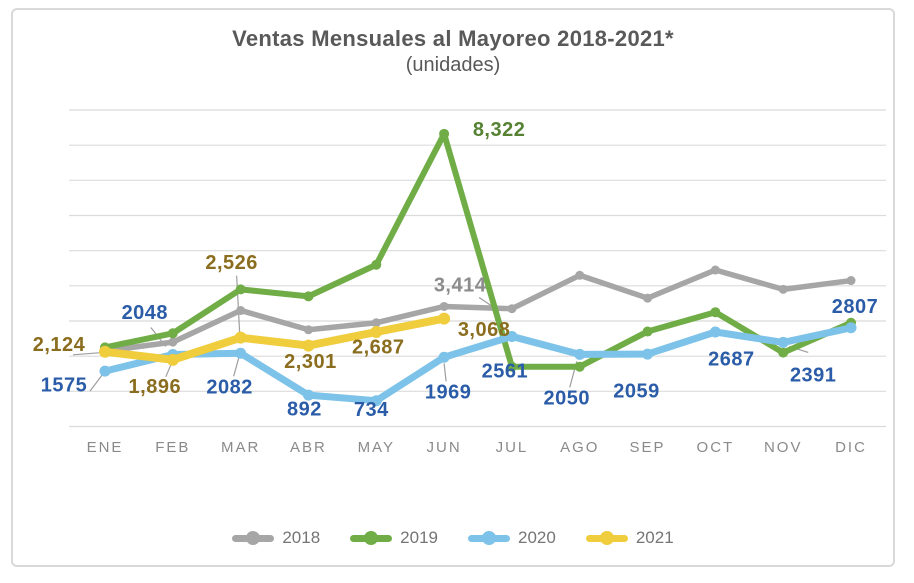 The width and height of the screenshot is (914, 583). Describe the element at coordinates (229, 388) in the screenshot. I see `data-label-2020-MAR: 2082` at that location.